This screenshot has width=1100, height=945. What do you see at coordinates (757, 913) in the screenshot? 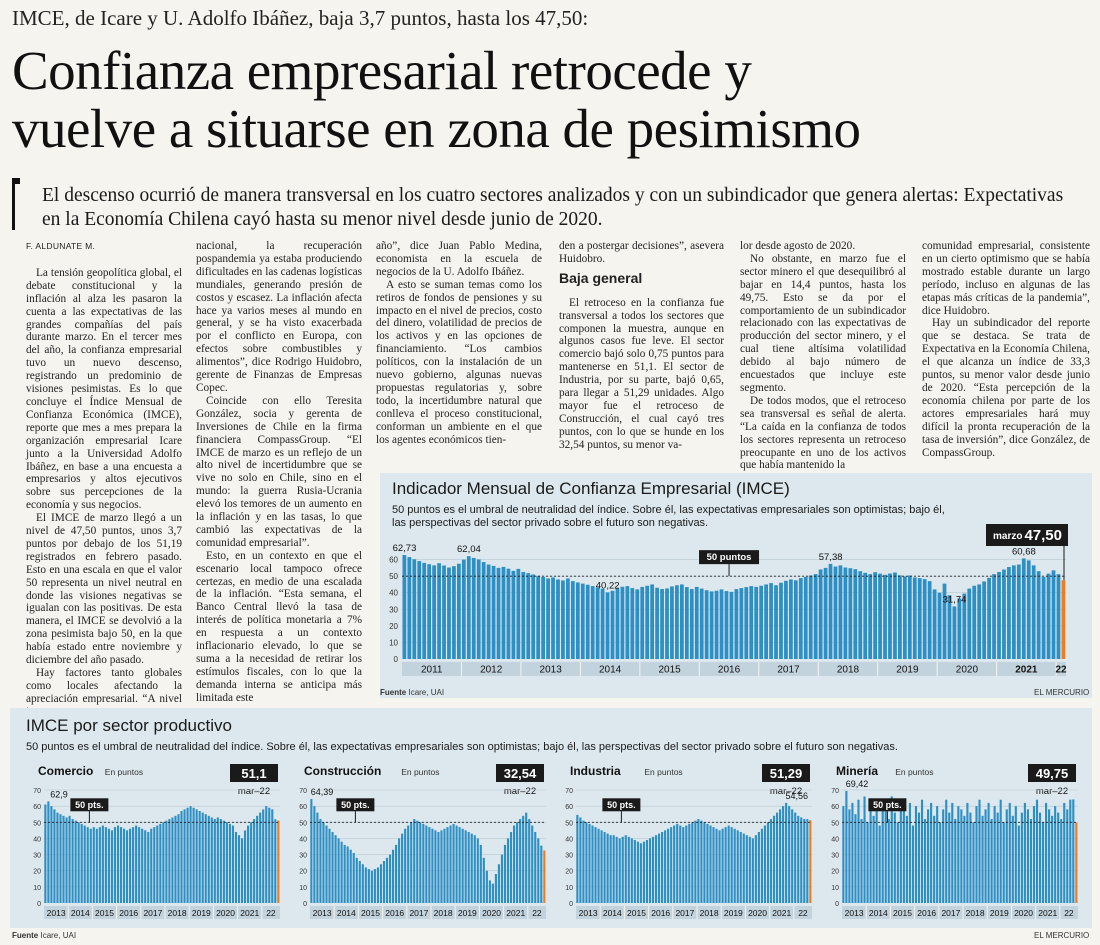
I see `industria-xtick-label: 2020` at bounding box center [757, 913].